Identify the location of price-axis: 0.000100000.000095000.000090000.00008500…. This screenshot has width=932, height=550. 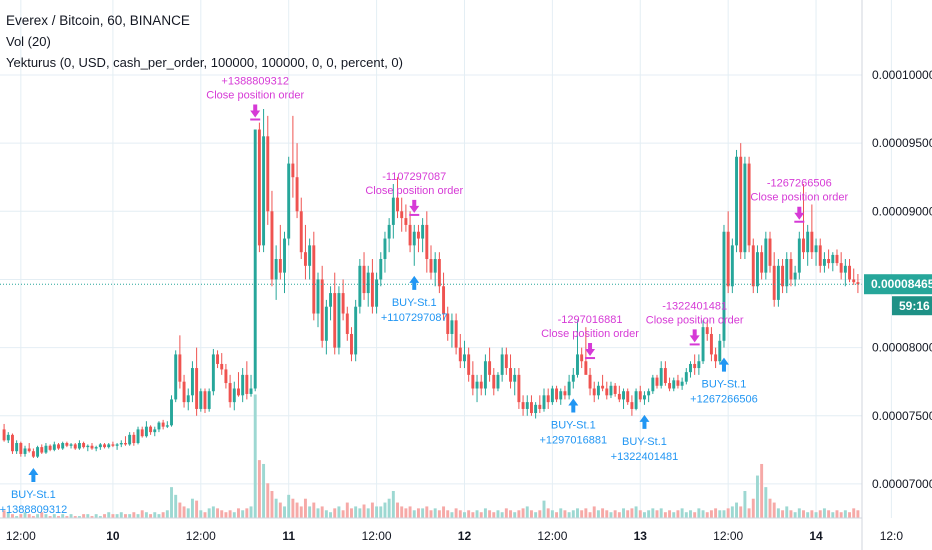
(896, 275).